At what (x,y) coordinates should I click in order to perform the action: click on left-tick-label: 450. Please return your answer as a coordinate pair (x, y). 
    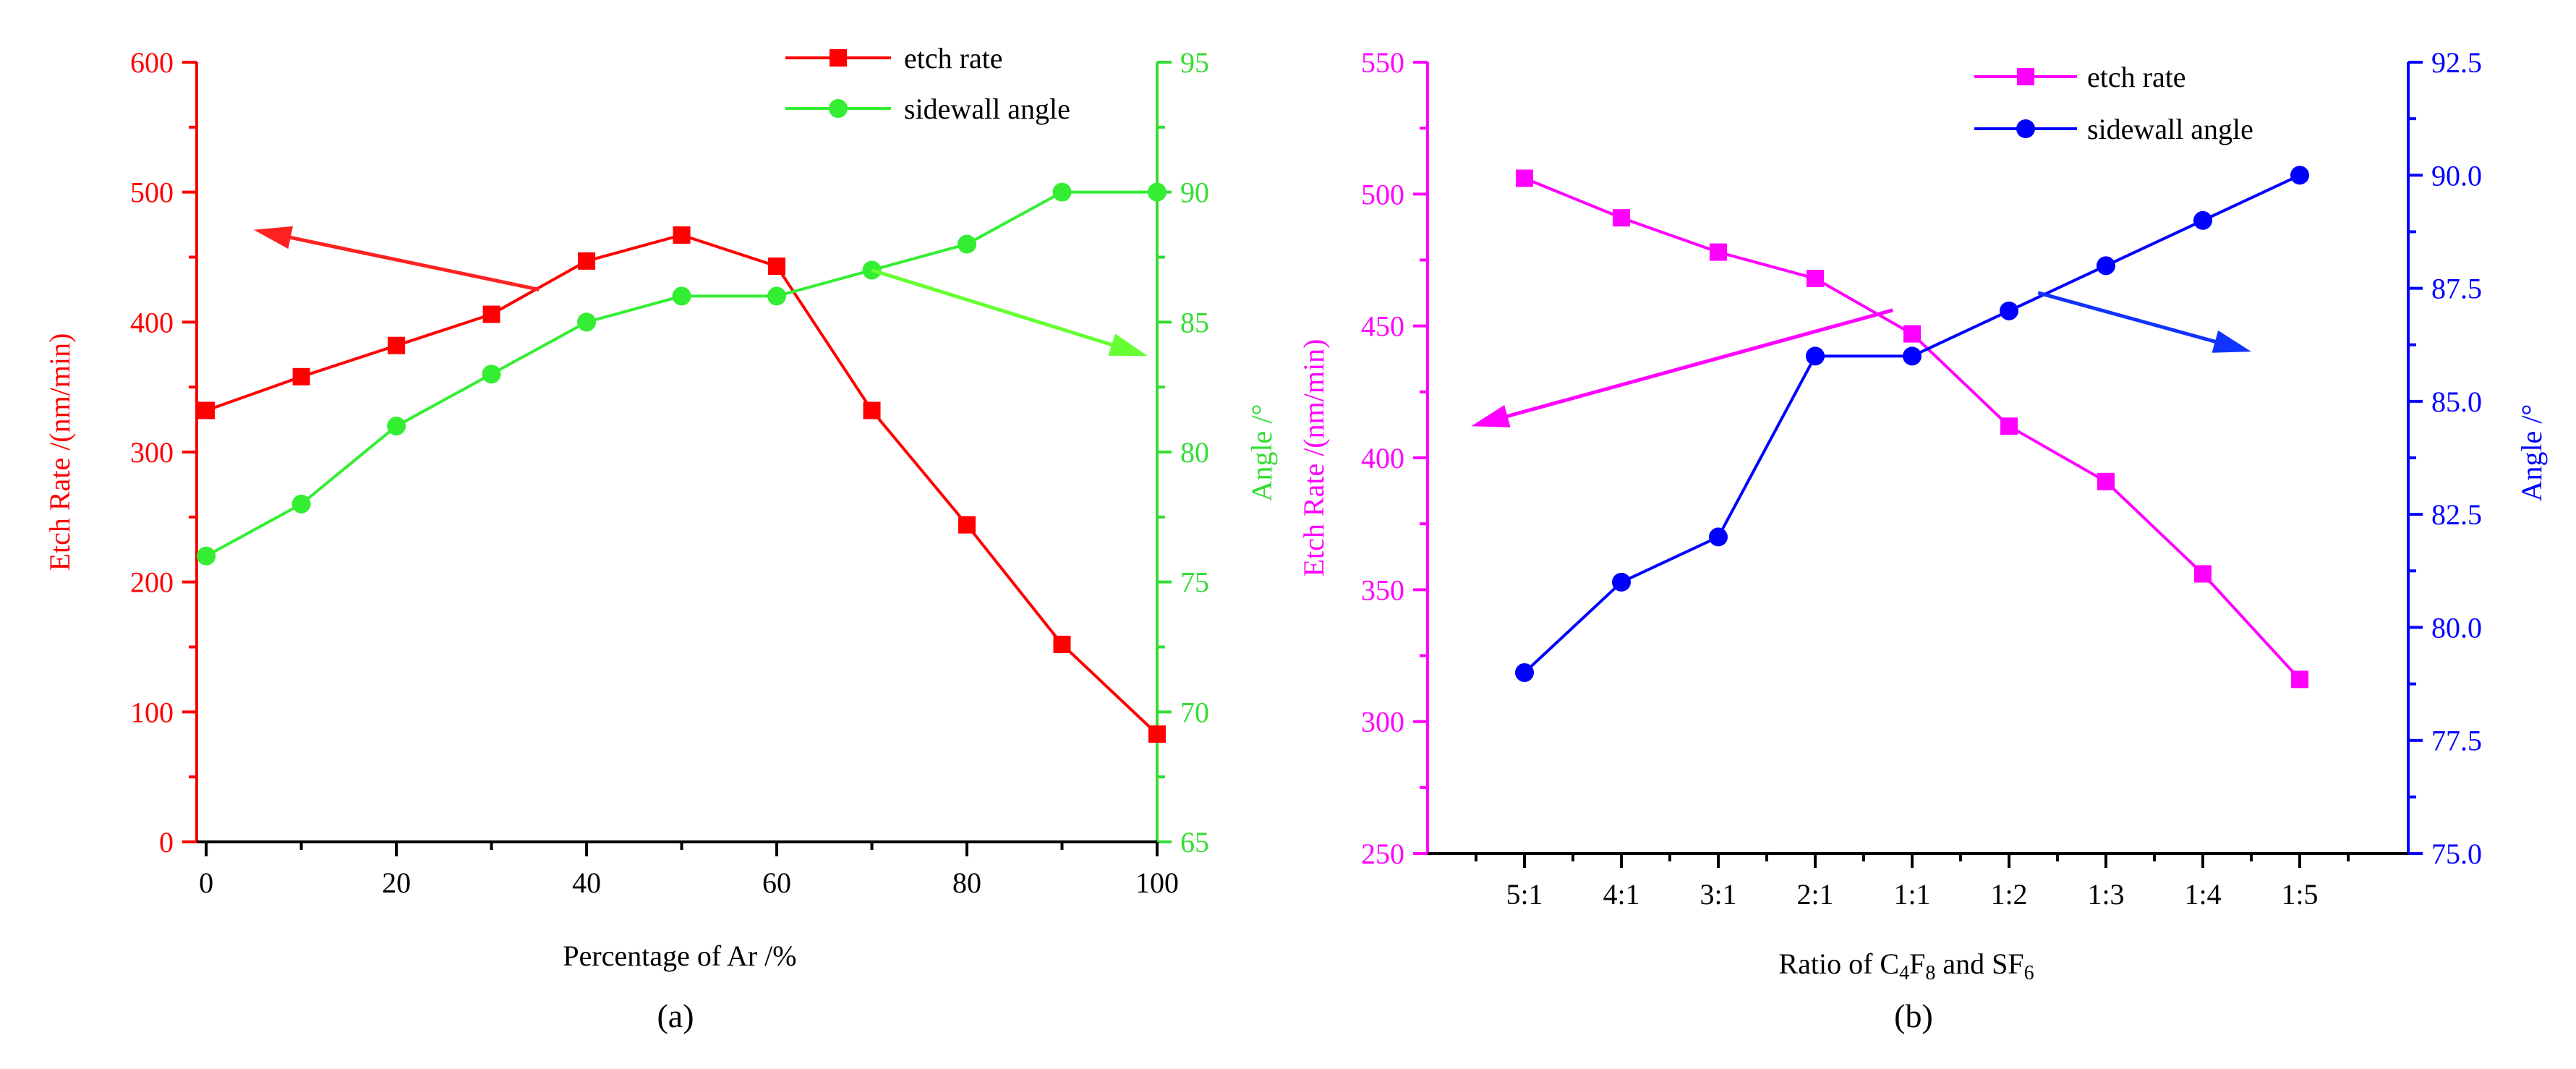
    Looking at the image, I should click on (1382, 326).